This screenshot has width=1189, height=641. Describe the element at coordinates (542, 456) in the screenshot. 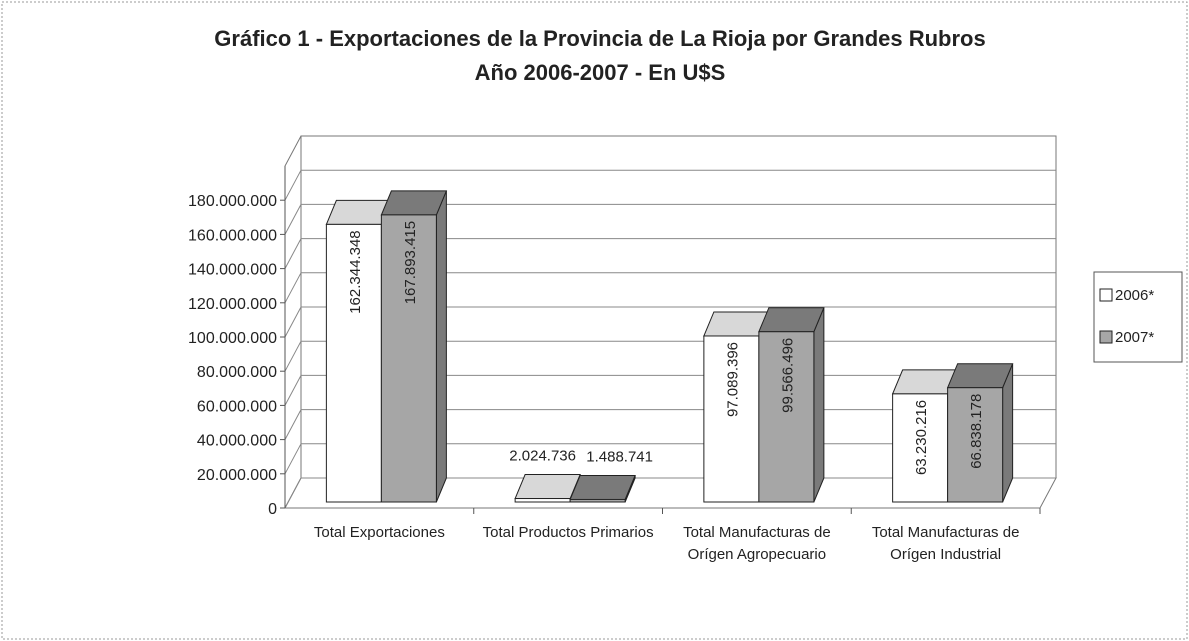

I see `data-label: 2.024.736` at that location.